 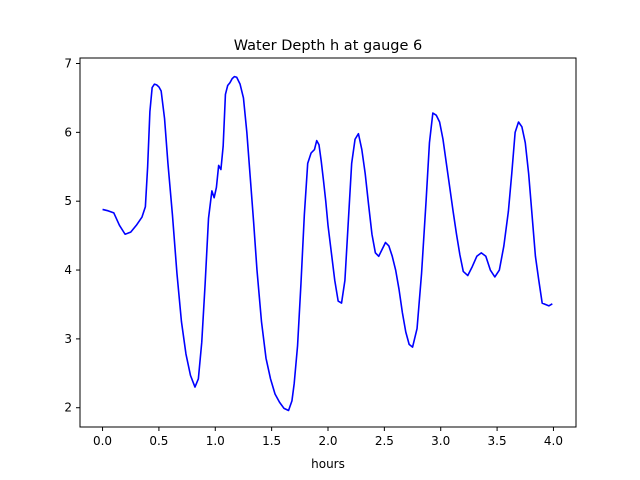 What do you see at coordinates (68, 132) in the screenshot?
I see `y-tick-label: 6` at bounding box center [68, 132].